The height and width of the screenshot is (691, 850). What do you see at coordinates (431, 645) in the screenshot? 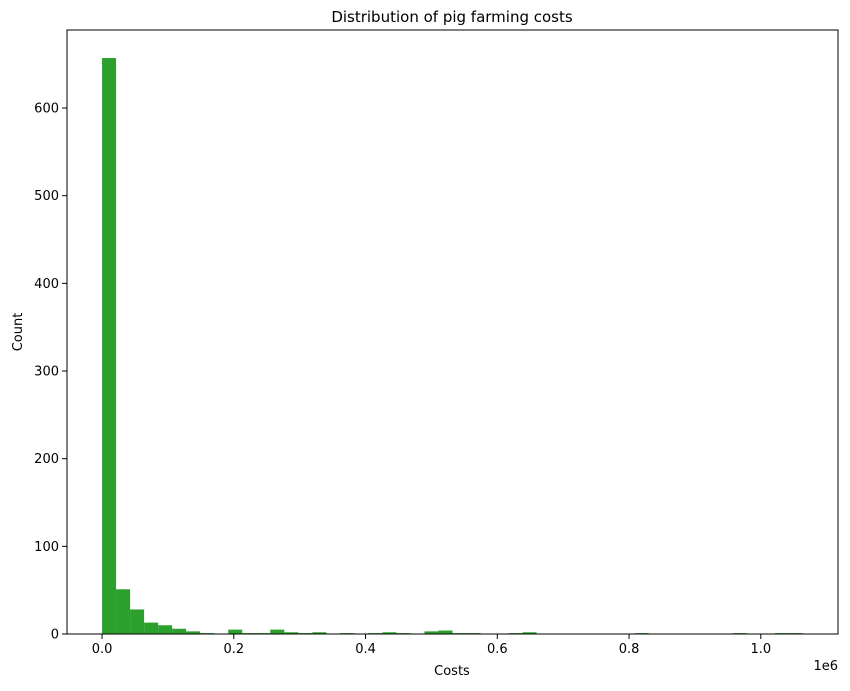
I see `x-axis-ticks: 0.0 0.2 0.4 0.6 0.8 1.0` at bounding box center [431, 645].